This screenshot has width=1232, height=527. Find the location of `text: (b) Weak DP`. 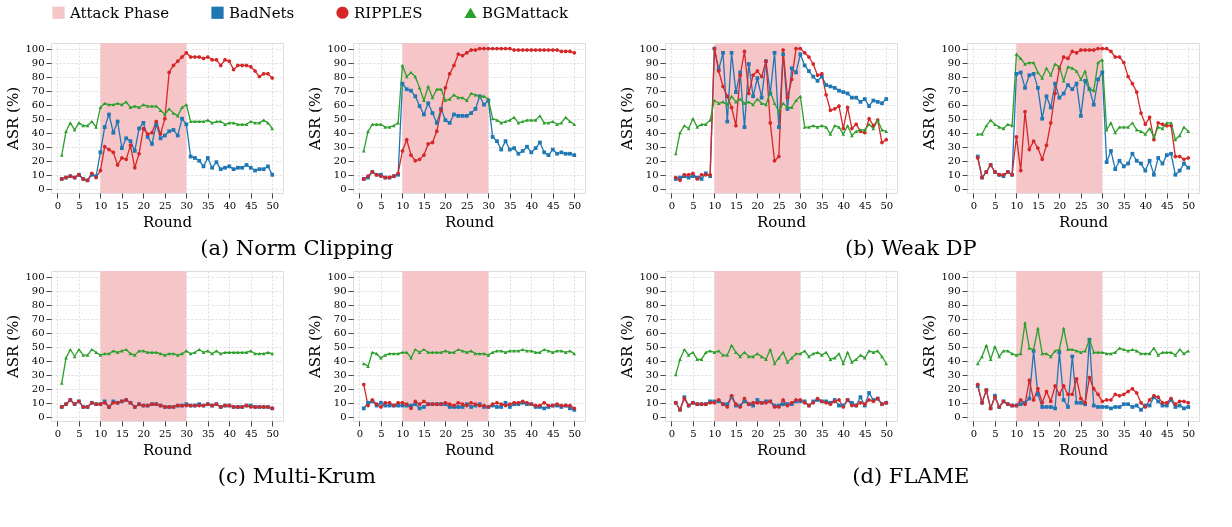

text: (b) Weak DP is located at coordinates (910, 247).